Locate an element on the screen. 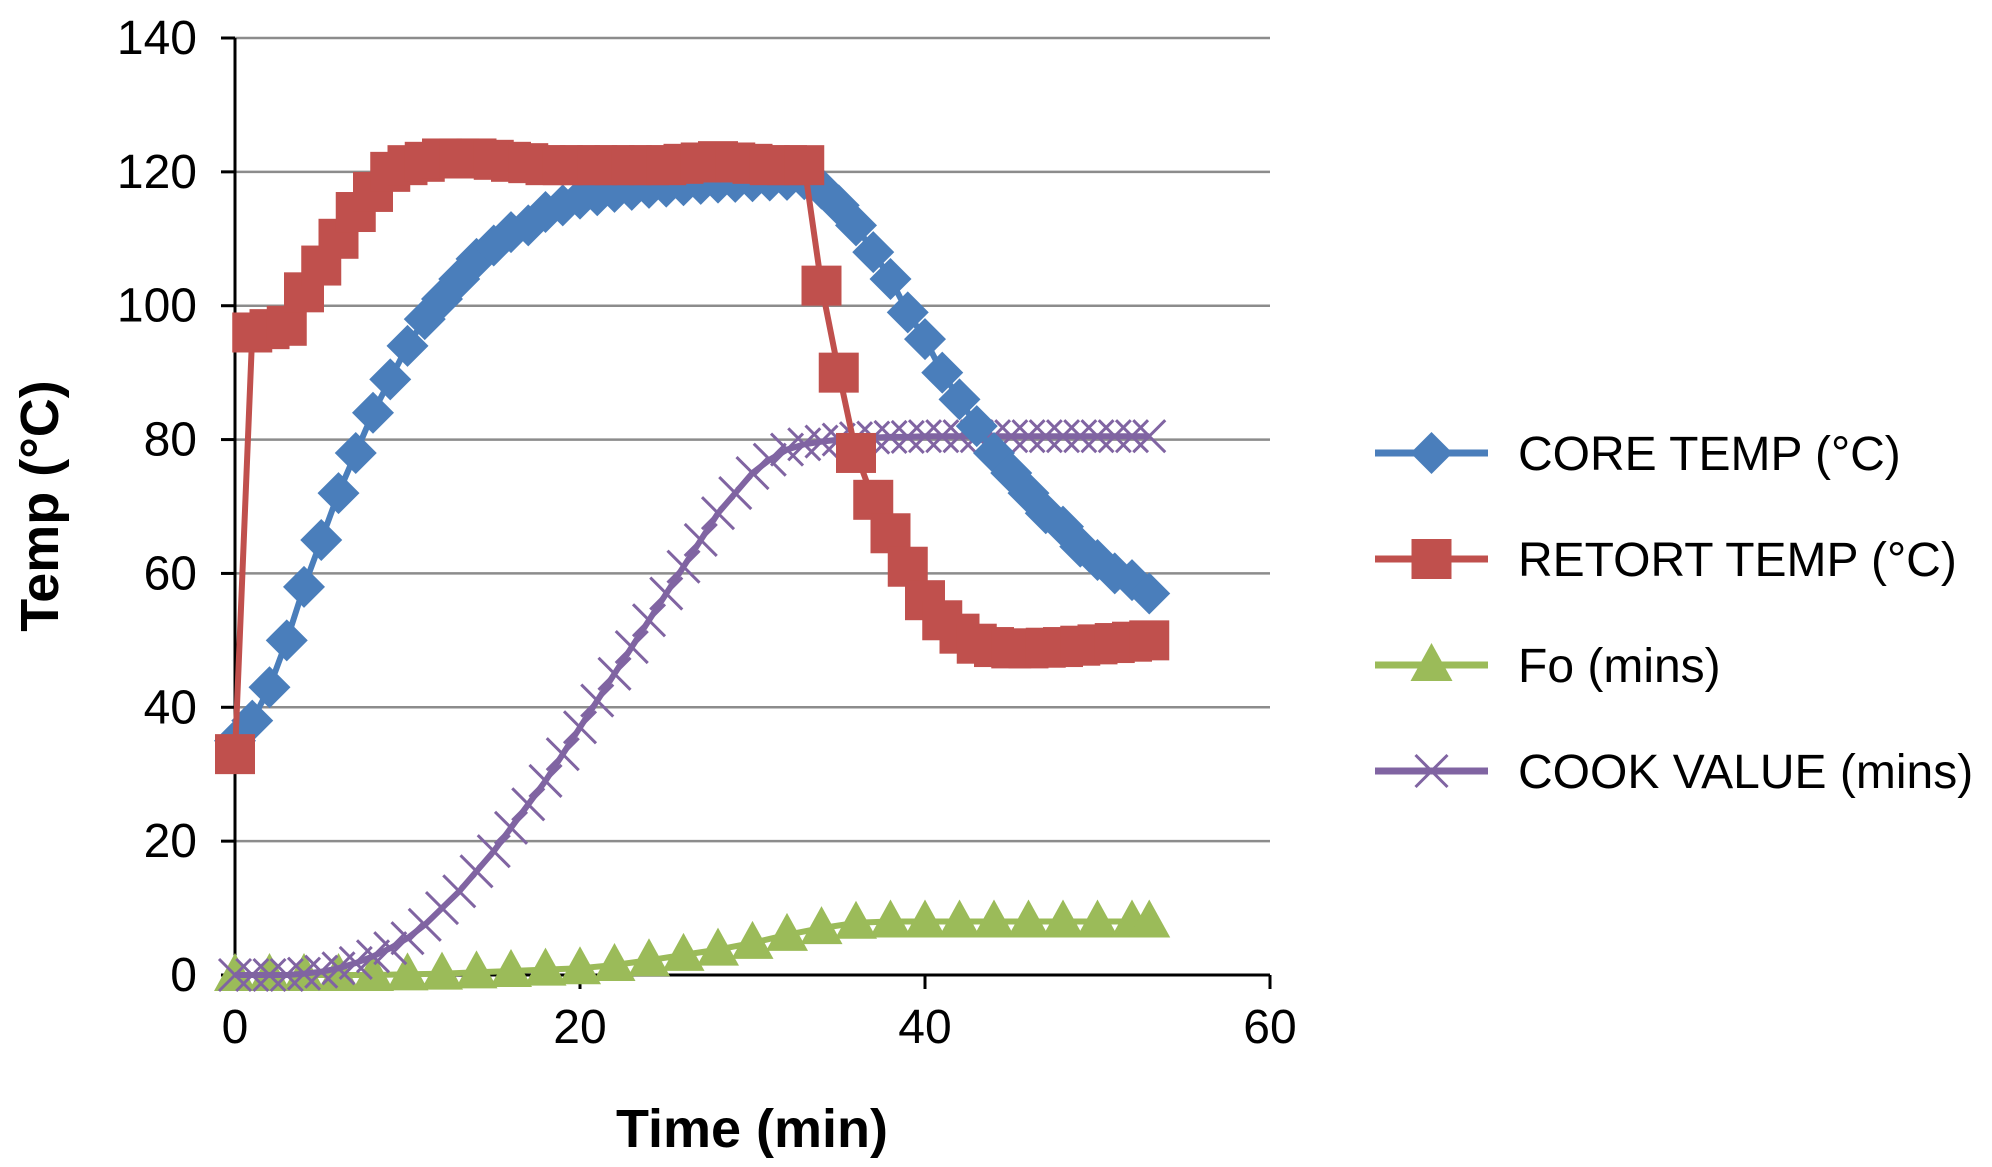 The width and height of the screenshot is (1992, 1167). x-tick-label: 20 is located at coordinates (579, 1027).